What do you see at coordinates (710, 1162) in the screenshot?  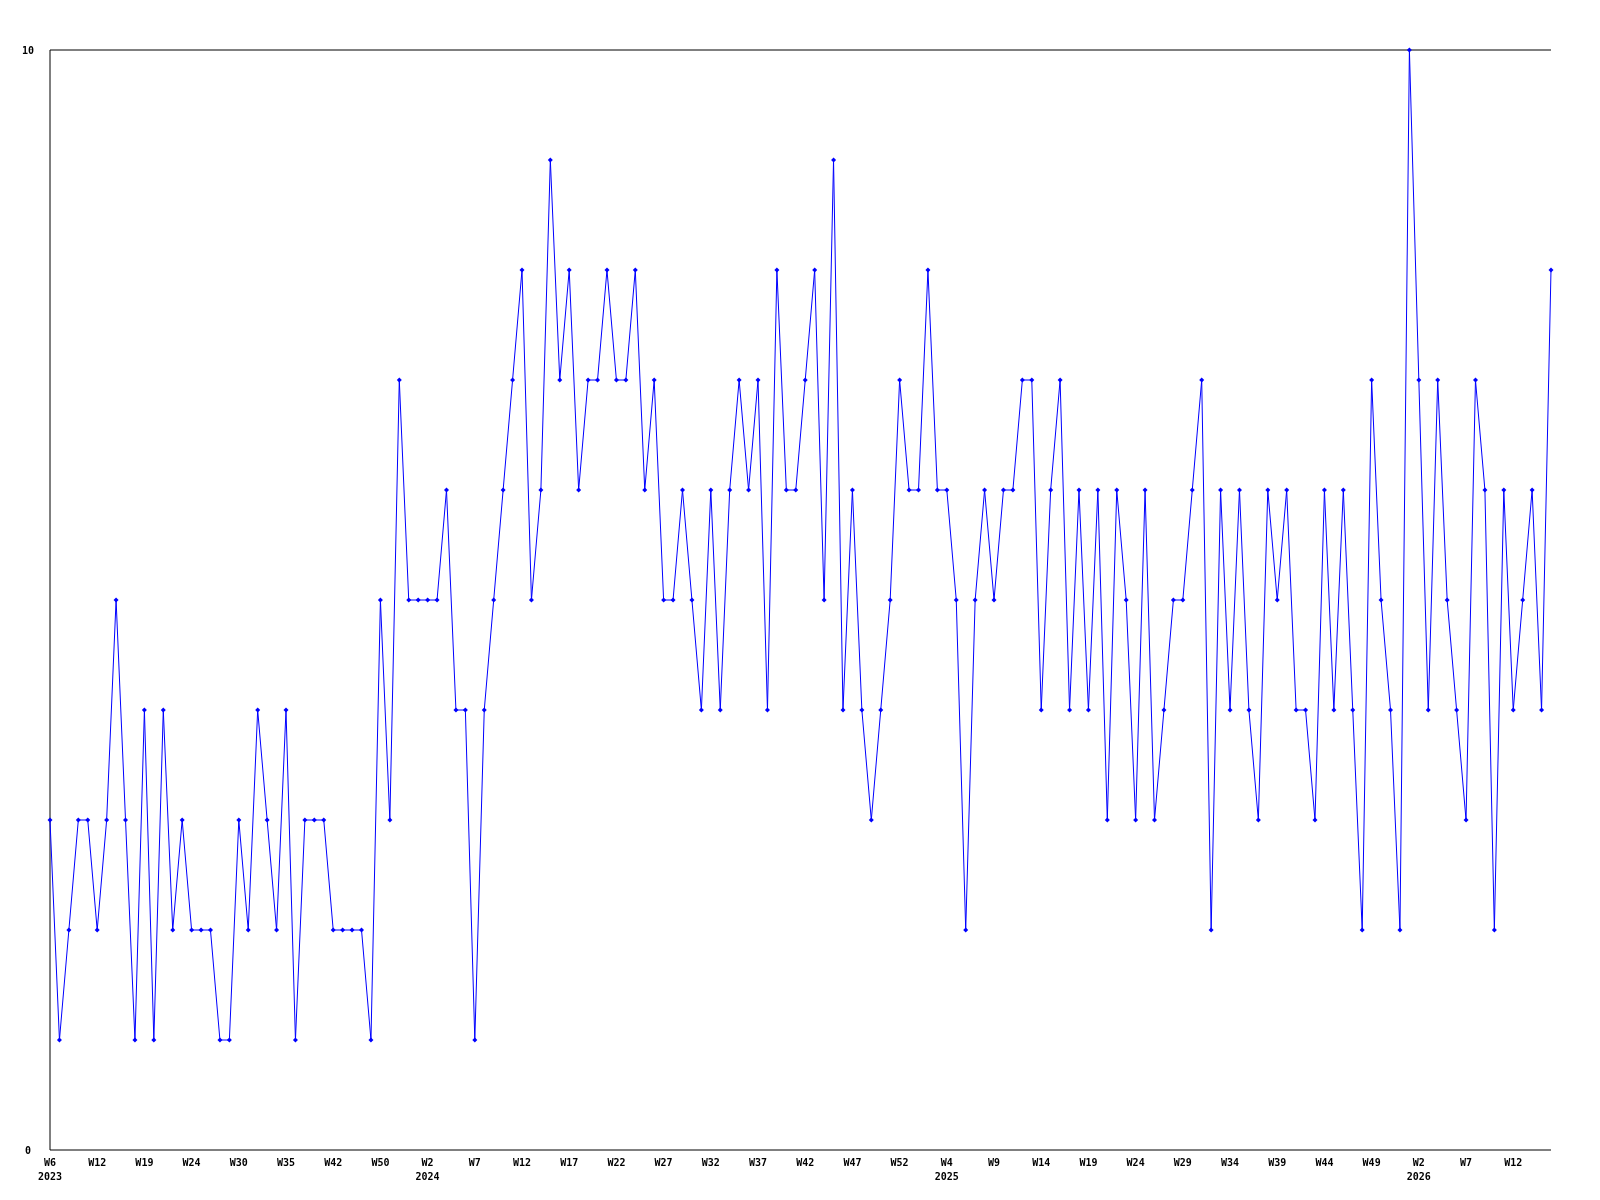 I see `x-tick-label: W32` at bounding box center [710, 1162].